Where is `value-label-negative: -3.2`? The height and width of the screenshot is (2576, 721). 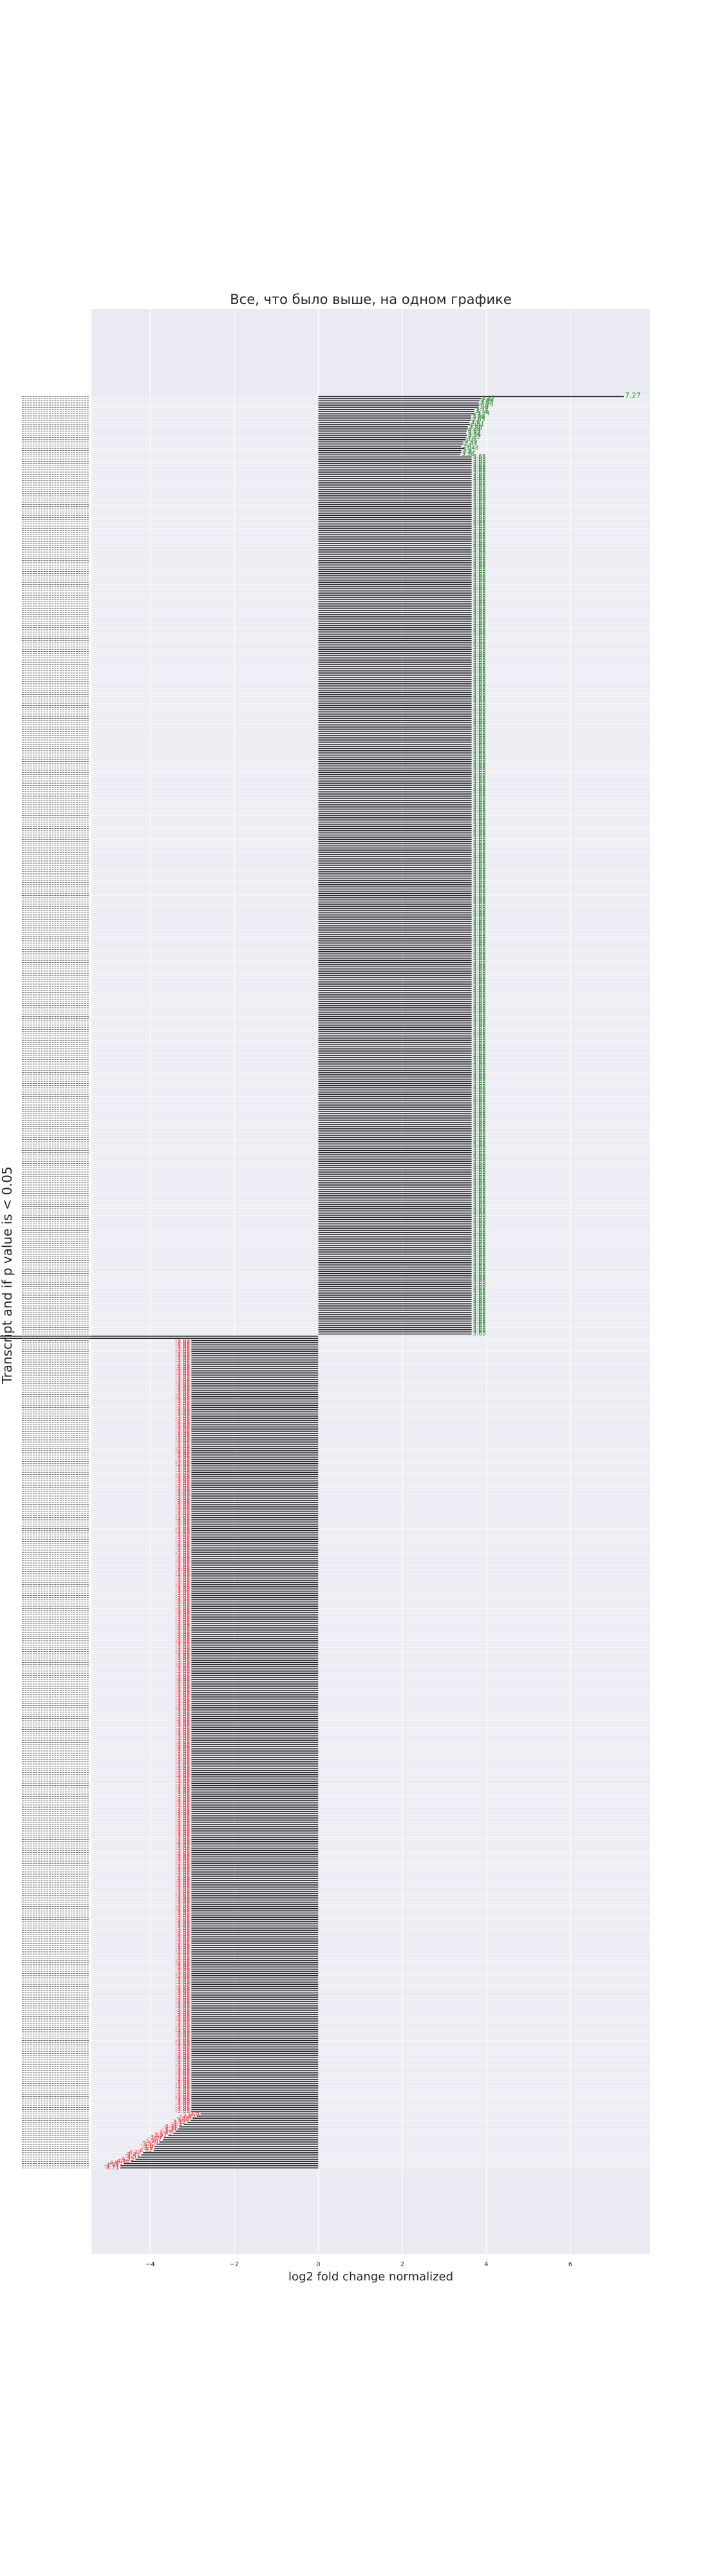
value-label-negative: -3.2 is located at coordinates (177, 2124).